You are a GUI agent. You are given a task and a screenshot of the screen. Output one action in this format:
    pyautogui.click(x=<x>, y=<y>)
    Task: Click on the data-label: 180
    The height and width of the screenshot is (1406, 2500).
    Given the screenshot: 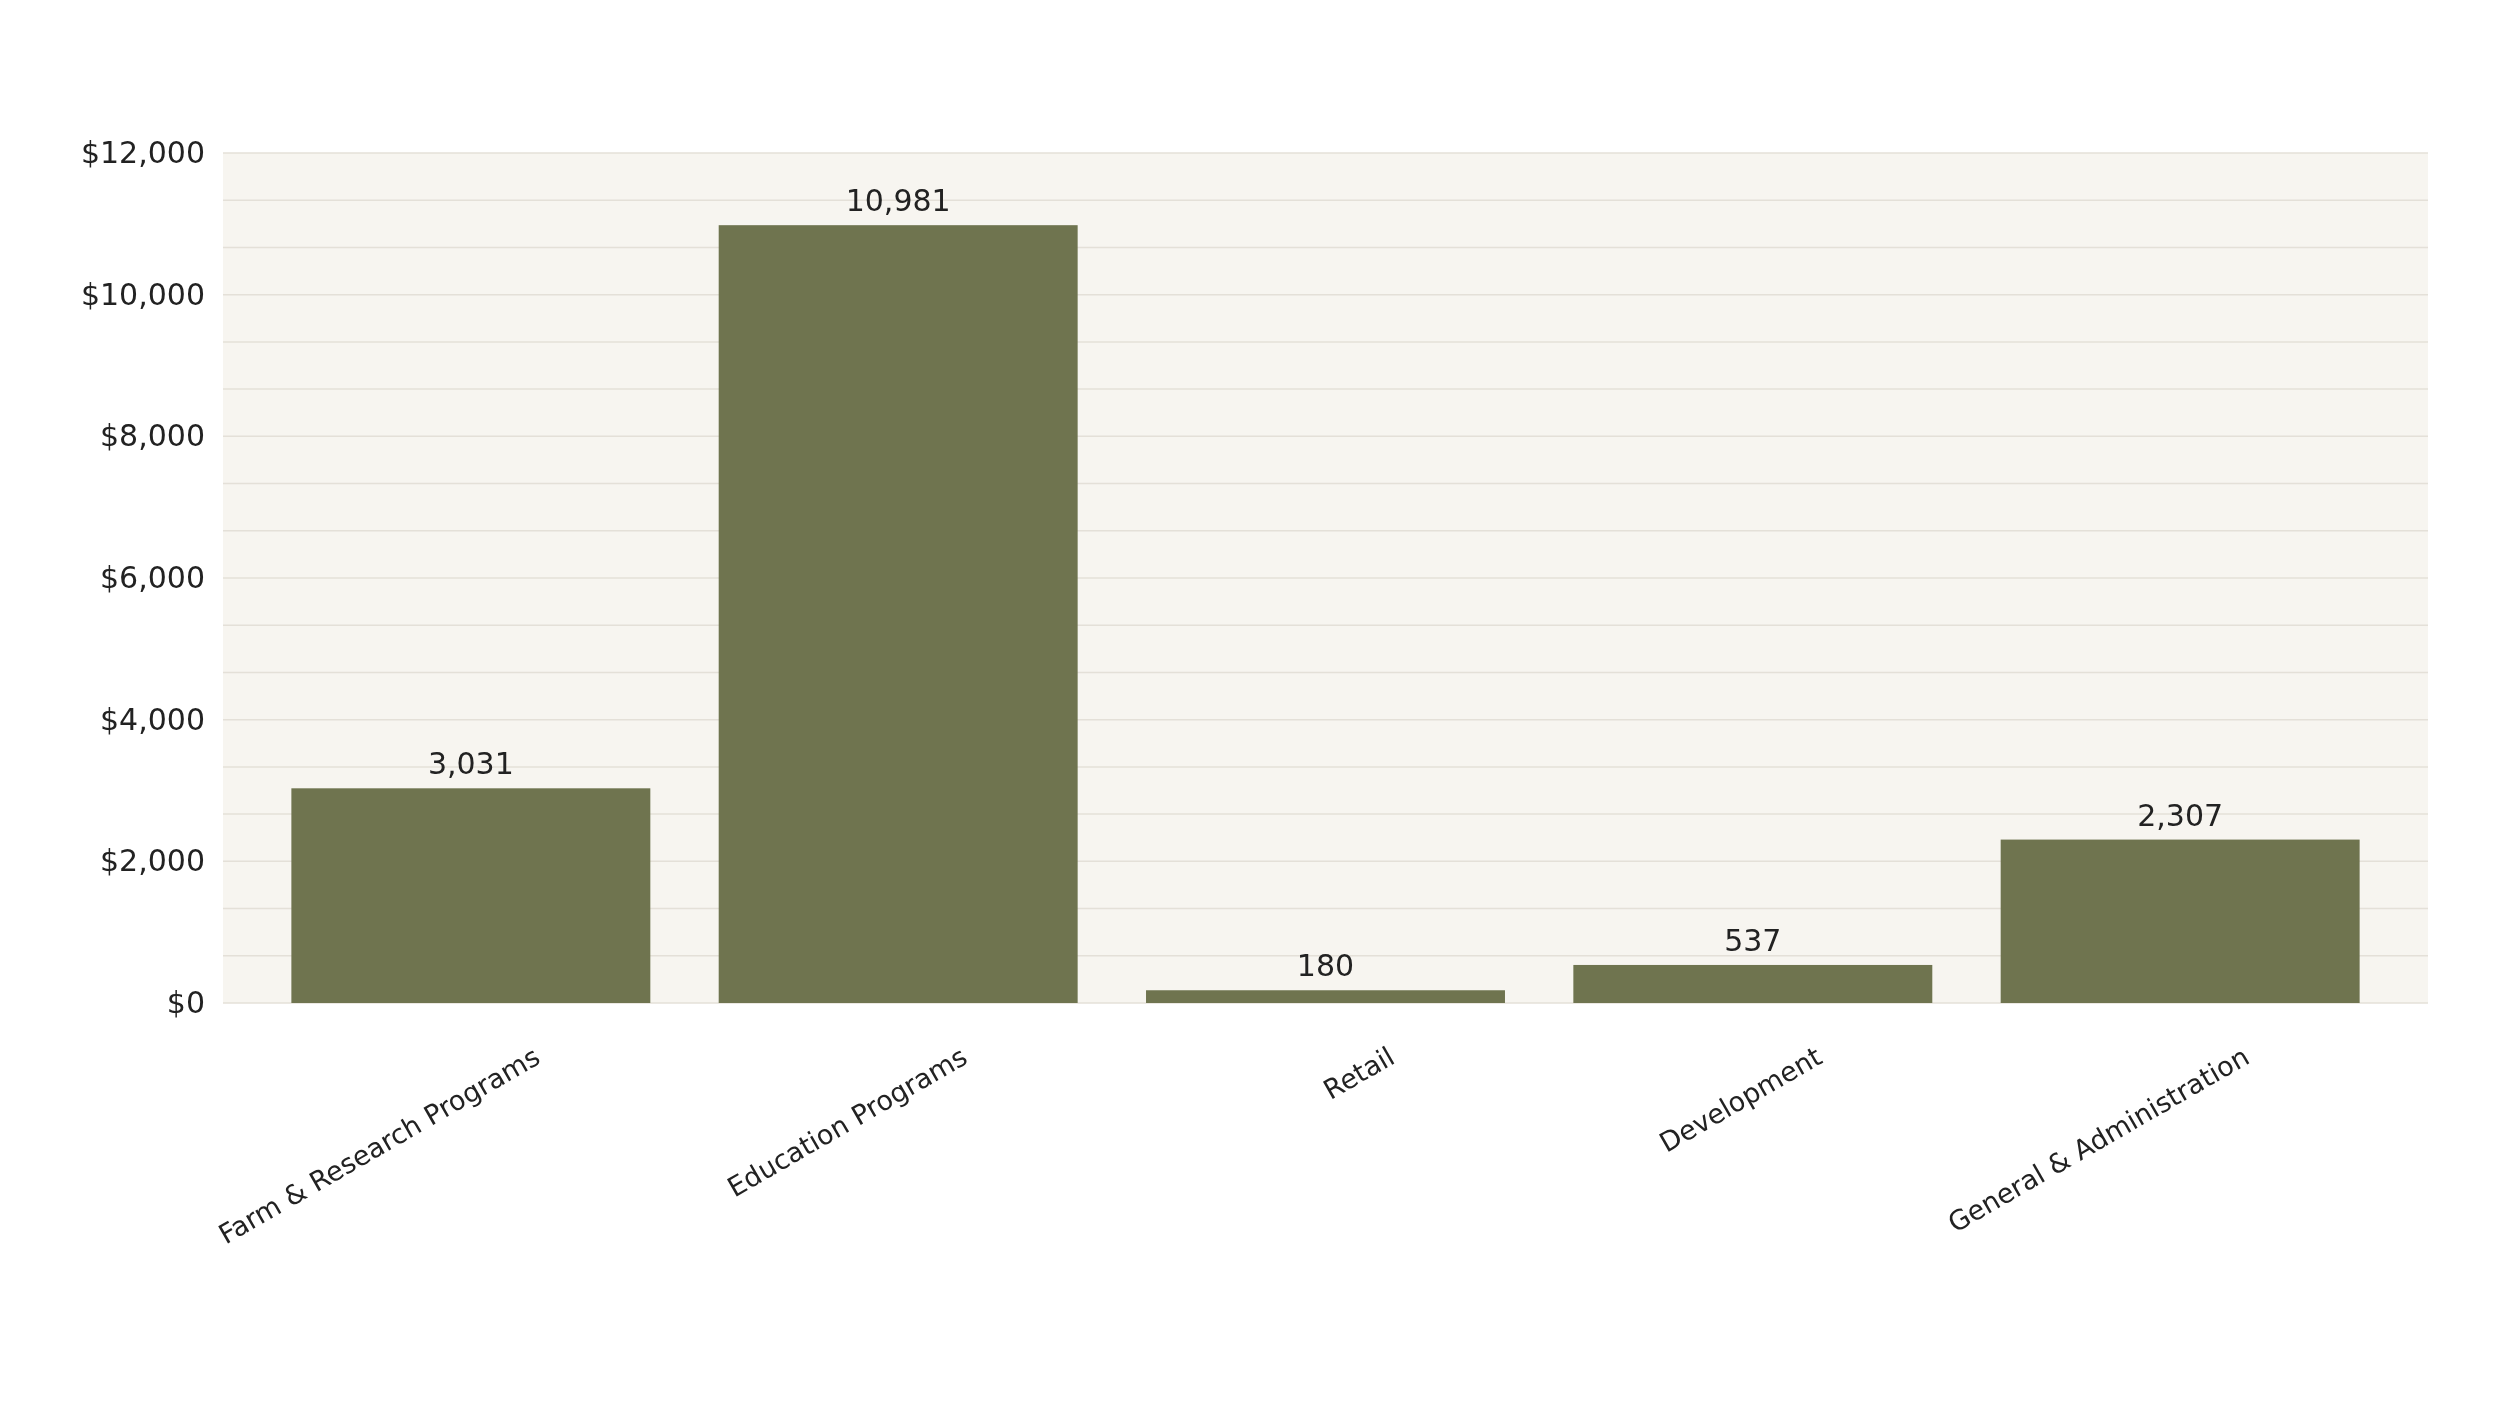 What is the action you would take?
    pyautogui.click(x=1325, y=966)
    